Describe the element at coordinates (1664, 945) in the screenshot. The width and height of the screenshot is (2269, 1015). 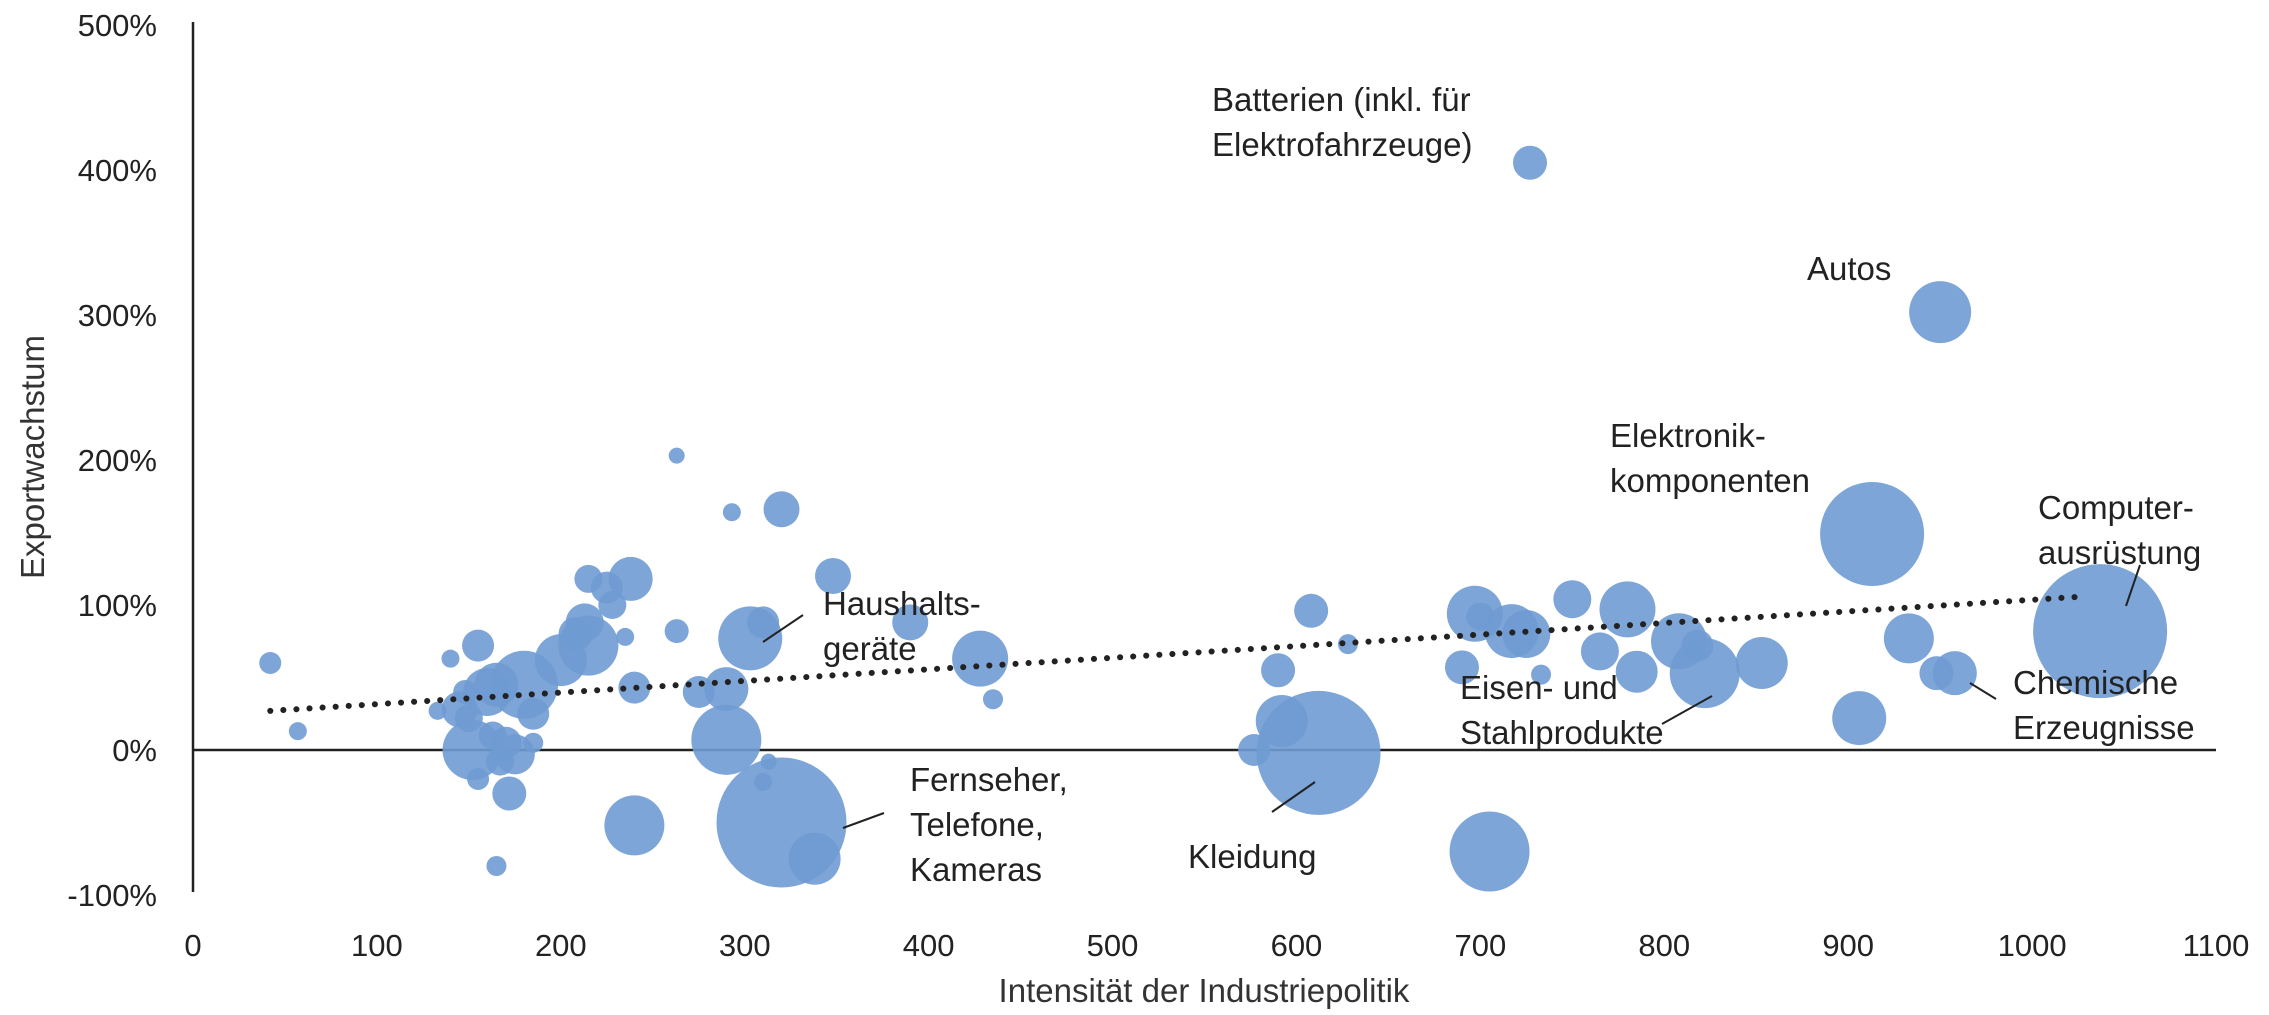
I see `x-tick-label: 800` at that location.